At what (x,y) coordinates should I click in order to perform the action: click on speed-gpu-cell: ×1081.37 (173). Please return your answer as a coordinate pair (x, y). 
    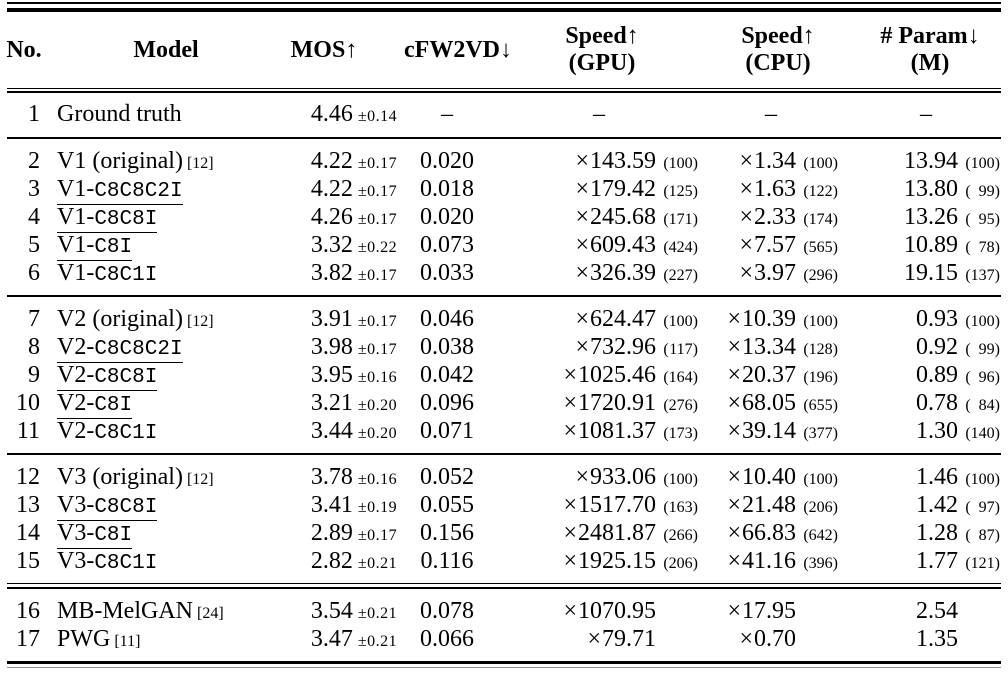
    Looking at the image, I should click on (602, 432).